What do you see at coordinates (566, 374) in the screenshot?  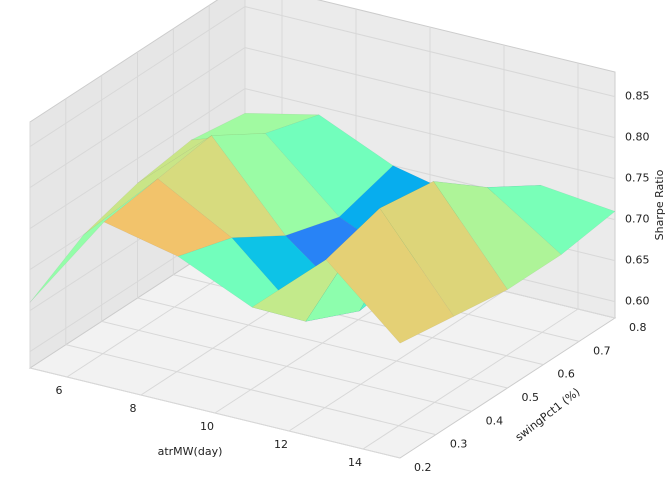 I see `y-tick-label: 0.6` at bounding box center [566, 374].